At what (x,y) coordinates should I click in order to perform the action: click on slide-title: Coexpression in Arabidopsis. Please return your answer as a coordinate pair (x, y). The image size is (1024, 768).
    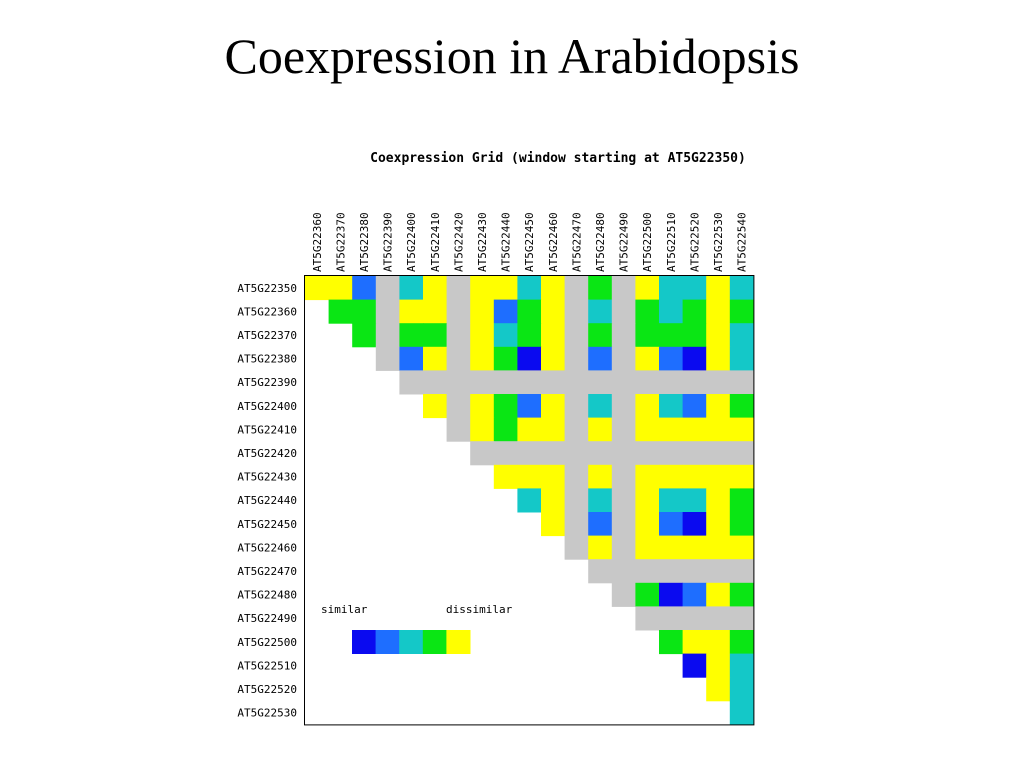
    Looking at the image, I should click on (512, 56).